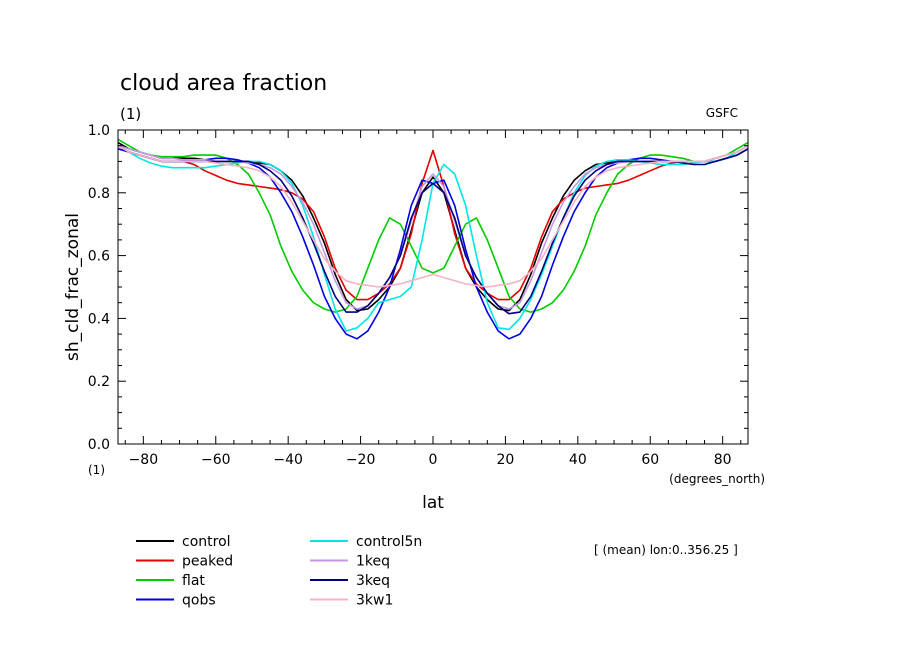 This screenshot has width=904, height=654. Describe the element at coordinates (206, 542) in the screenshot. I see `legend-label-control: control` at that location.